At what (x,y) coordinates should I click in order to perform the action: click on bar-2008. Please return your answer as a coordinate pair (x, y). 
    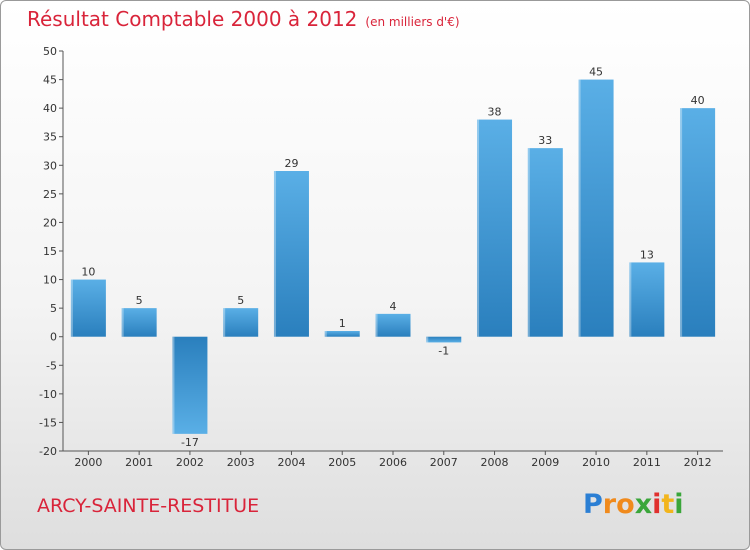
    Looking at the image, I should click on (495, 228).